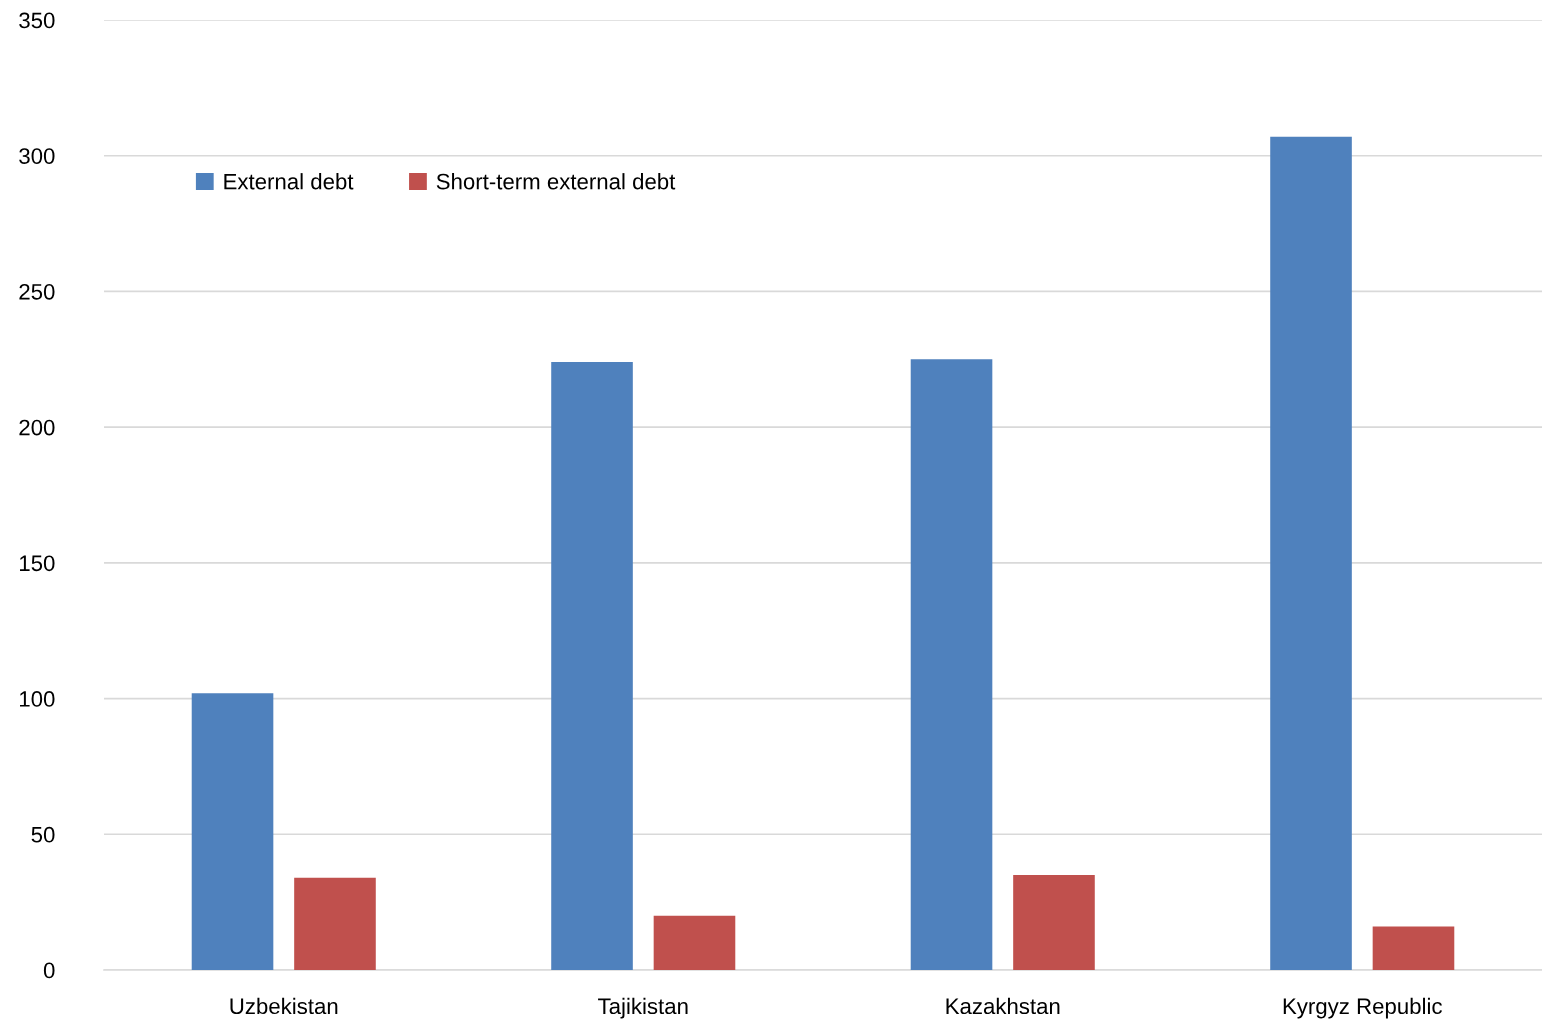 The height and width of the screenshot is (1032, 1542). I want to click on y-tick-label: 150, so click(37, 563).